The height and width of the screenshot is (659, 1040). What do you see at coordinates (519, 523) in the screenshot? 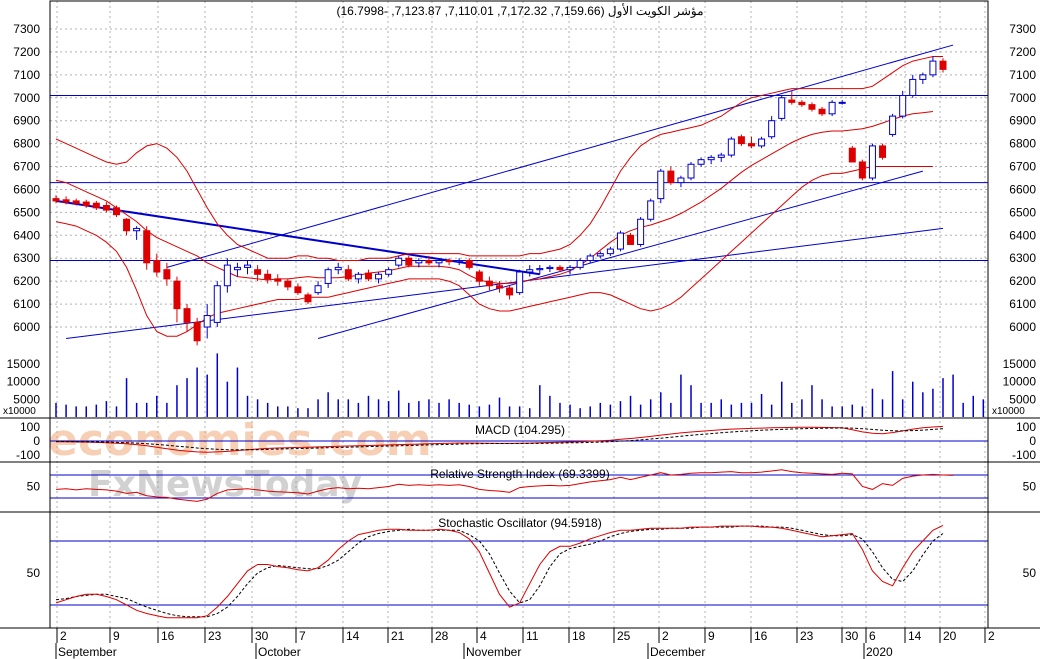
I see `stoch-title: Stochastic Oscillator (94.5918)` at bounding box center [519, 523].